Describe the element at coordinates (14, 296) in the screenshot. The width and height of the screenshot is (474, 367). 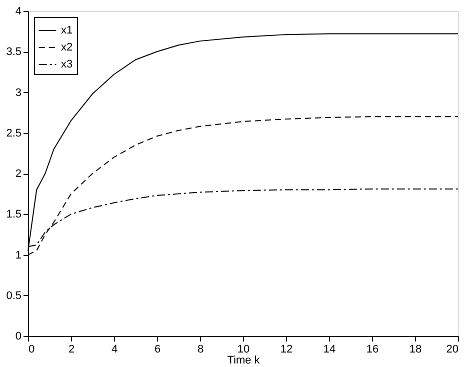
I see `y-tick-label: 0.5` at that location.